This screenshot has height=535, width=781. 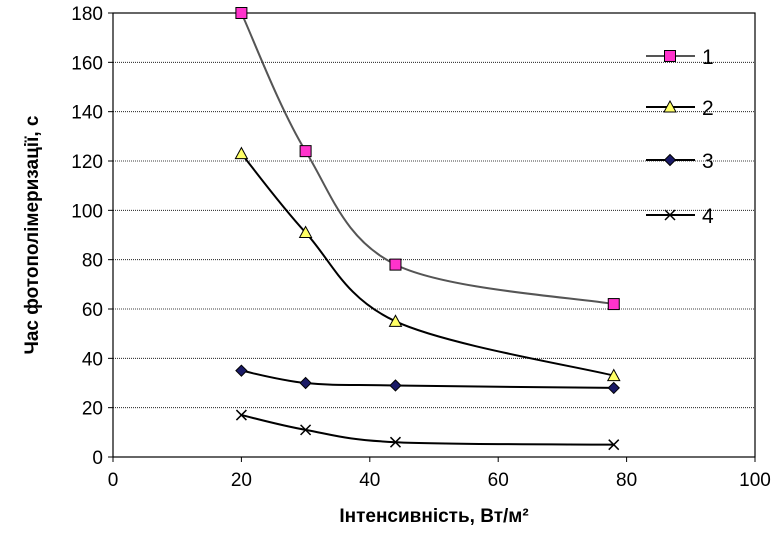 I want to click on x-tick-label: 80, so click(x=626, y=480).